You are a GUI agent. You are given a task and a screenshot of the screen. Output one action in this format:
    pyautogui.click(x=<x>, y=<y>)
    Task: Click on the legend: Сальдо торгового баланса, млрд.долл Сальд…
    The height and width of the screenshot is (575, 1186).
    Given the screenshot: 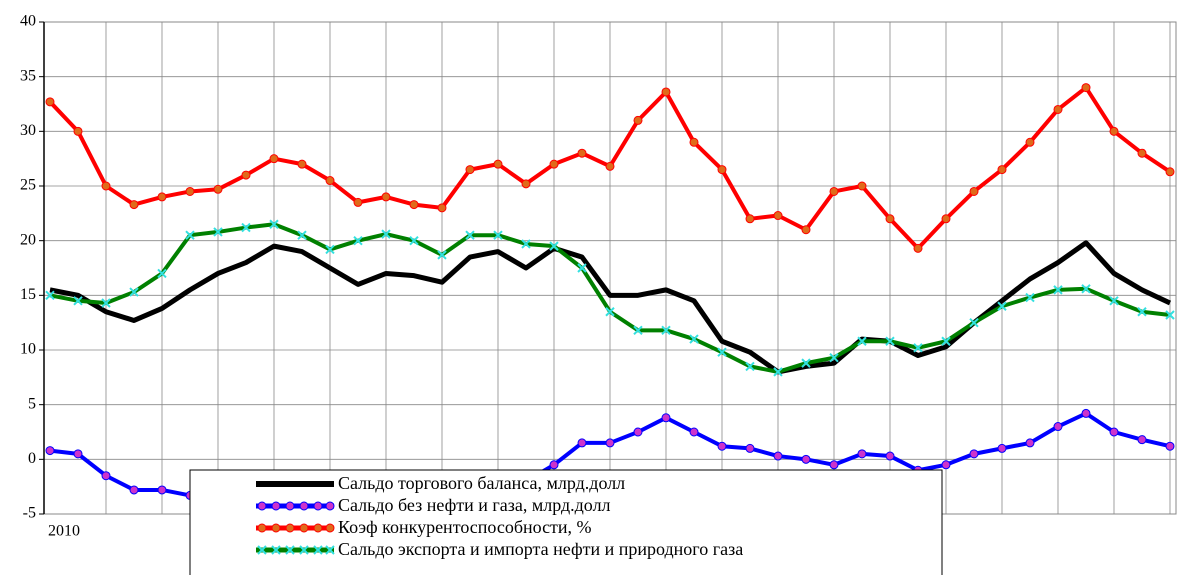 What is the action you would take?
    pyautogui.click(x=566, y=522)
    